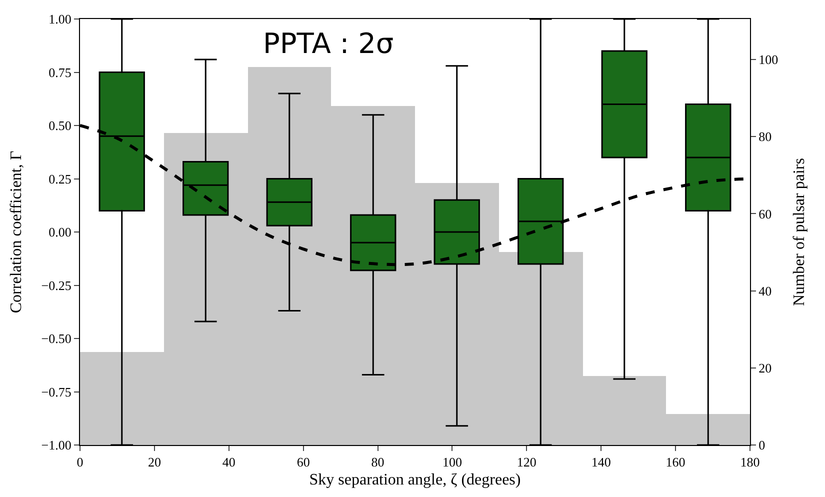 The image size is (825, 497). Describe the element at coordinates (60, 178) in the screenshot. I see `y-tick-label: 0.25` at that location.